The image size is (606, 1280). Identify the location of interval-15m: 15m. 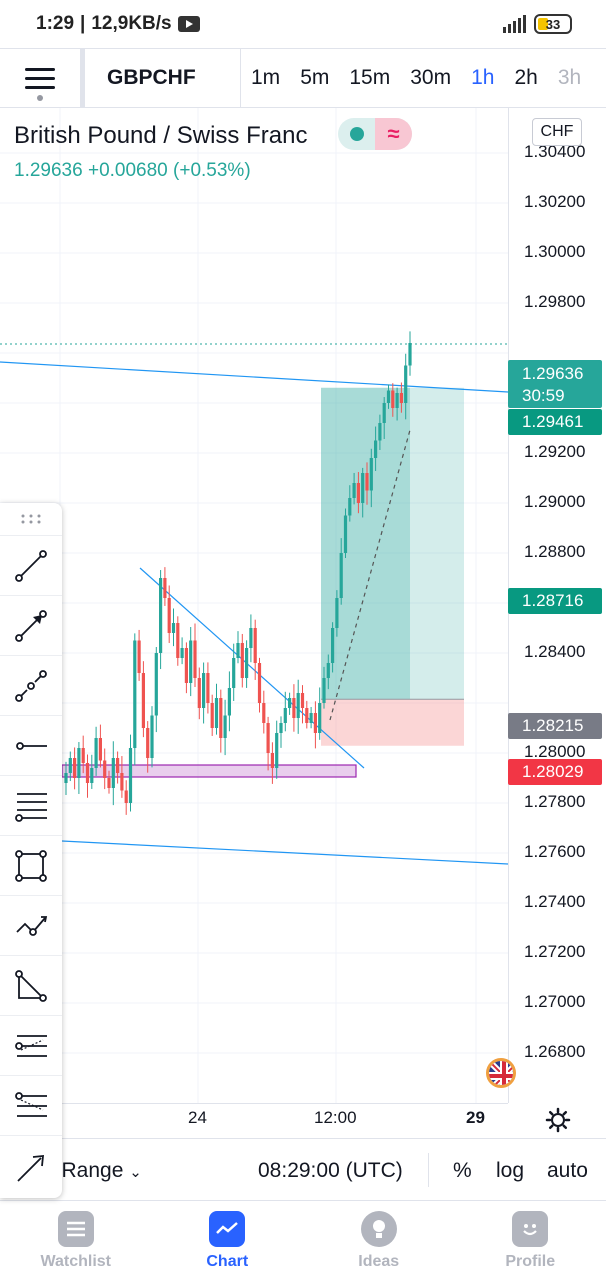
(370, 77).